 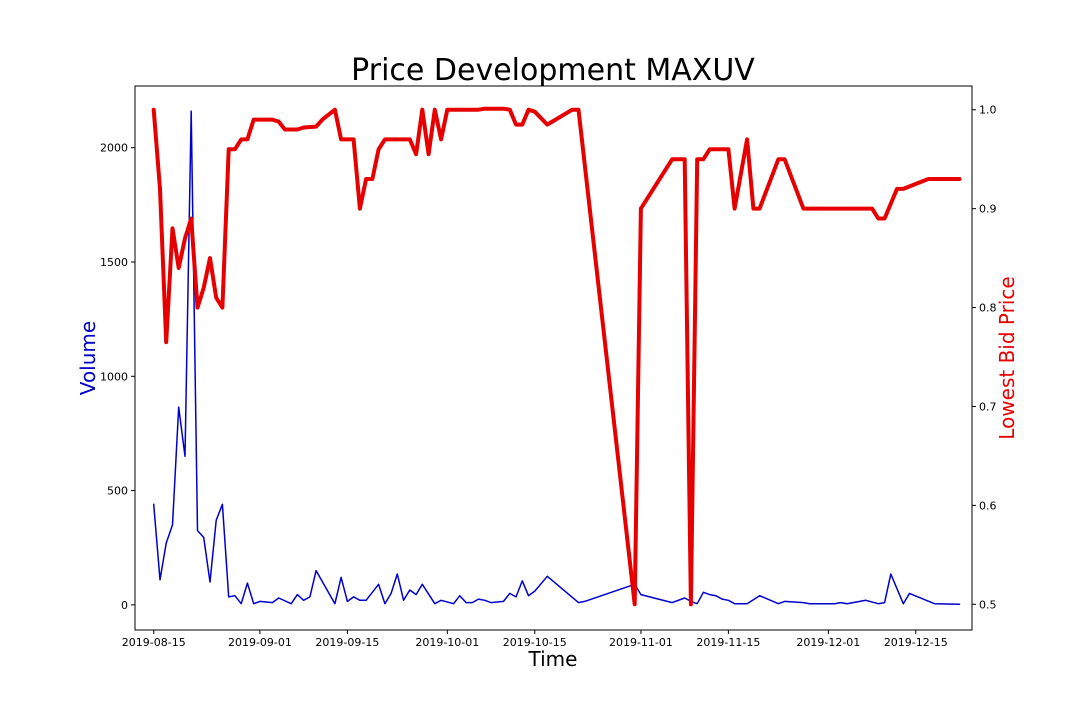 I want to click on chart-title: Price Development MAXUV, so click(x=553, y=70).